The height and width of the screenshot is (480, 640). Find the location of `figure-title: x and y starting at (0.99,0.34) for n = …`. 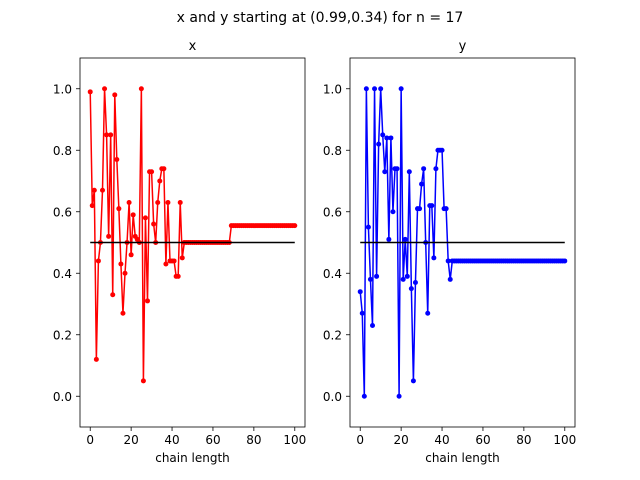

figure-title: x and y starting at (0.99,0.34) for n = … is located at coordinates (320, 18).